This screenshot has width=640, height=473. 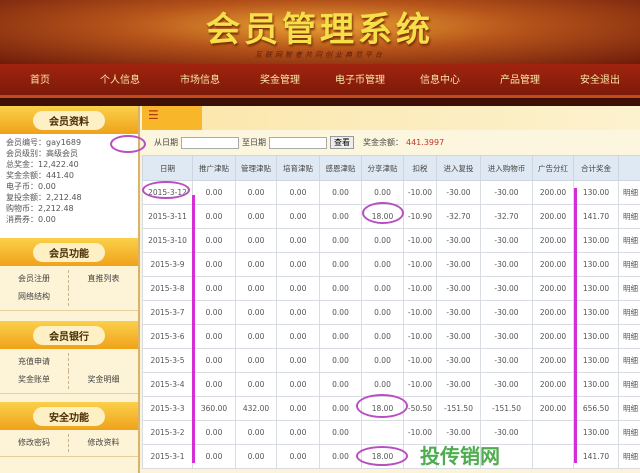 I want to click on nav-item: 产品管理, so click(x=520, y=80).